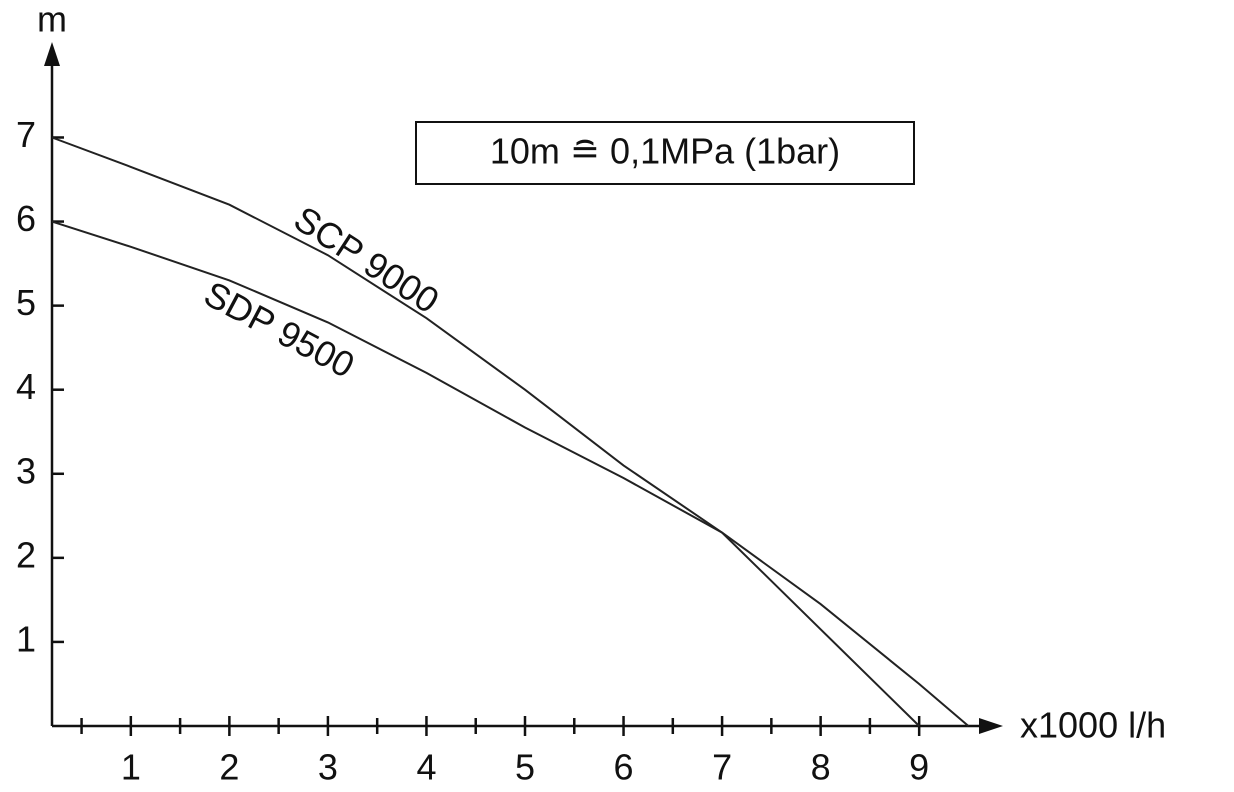 The height and width of the screenshot is (792, 1234). Describe the element at coordinates (131, 767) in the screenshot. I see `x-tick-label: 1` at that location.